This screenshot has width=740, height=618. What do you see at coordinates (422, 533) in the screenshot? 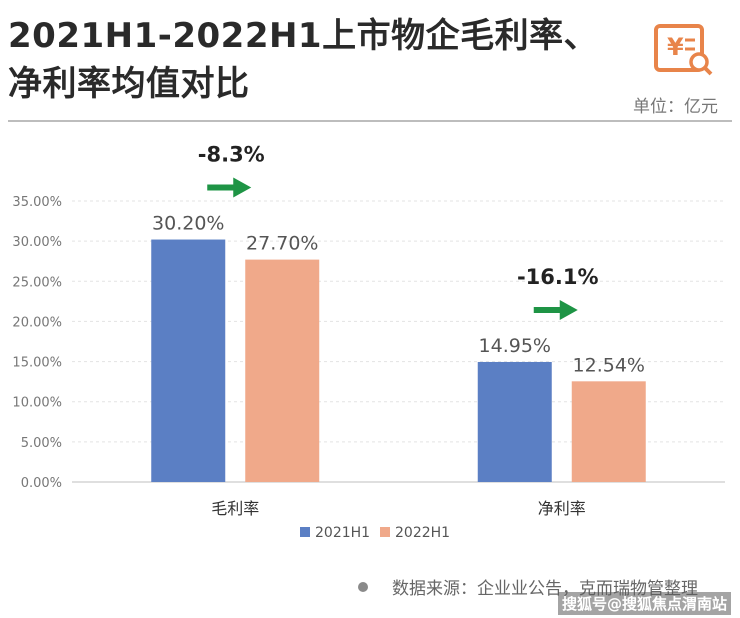
I see `legend-label: 2022H1` at bounding box center [422, 533].